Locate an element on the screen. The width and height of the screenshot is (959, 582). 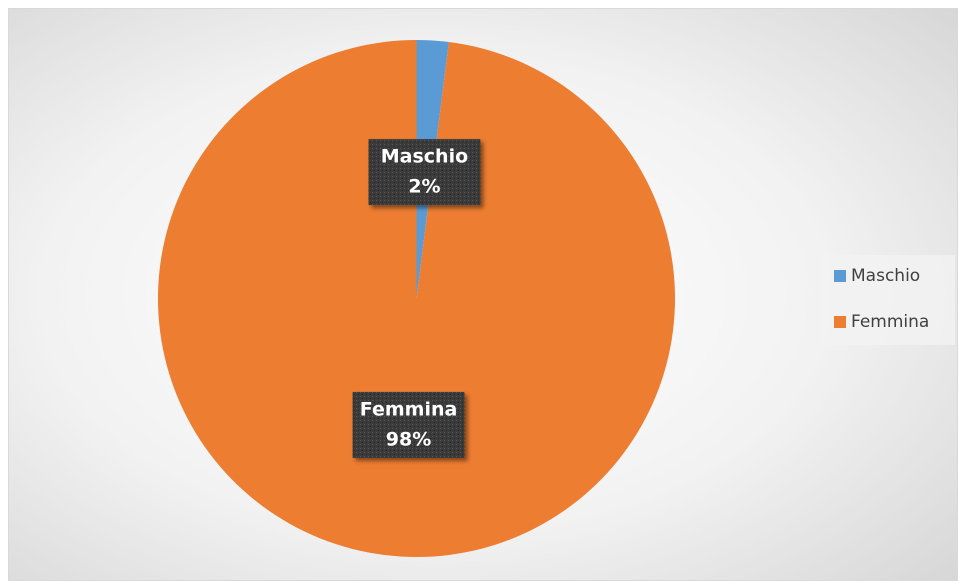
legend-label: Maschio is located at coordinates (885, 276).